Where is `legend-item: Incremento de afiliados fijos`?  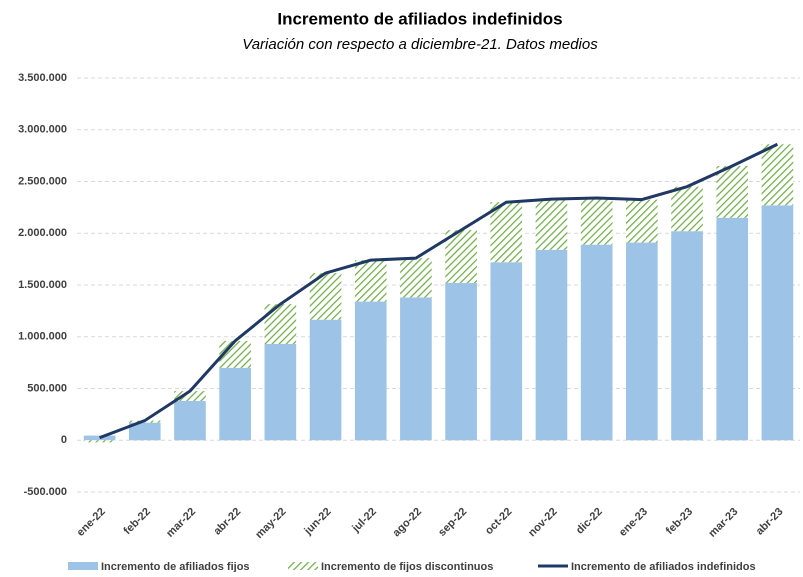 legend-item: Incremento de afiliados fijos is located at coordinates (159, 567).